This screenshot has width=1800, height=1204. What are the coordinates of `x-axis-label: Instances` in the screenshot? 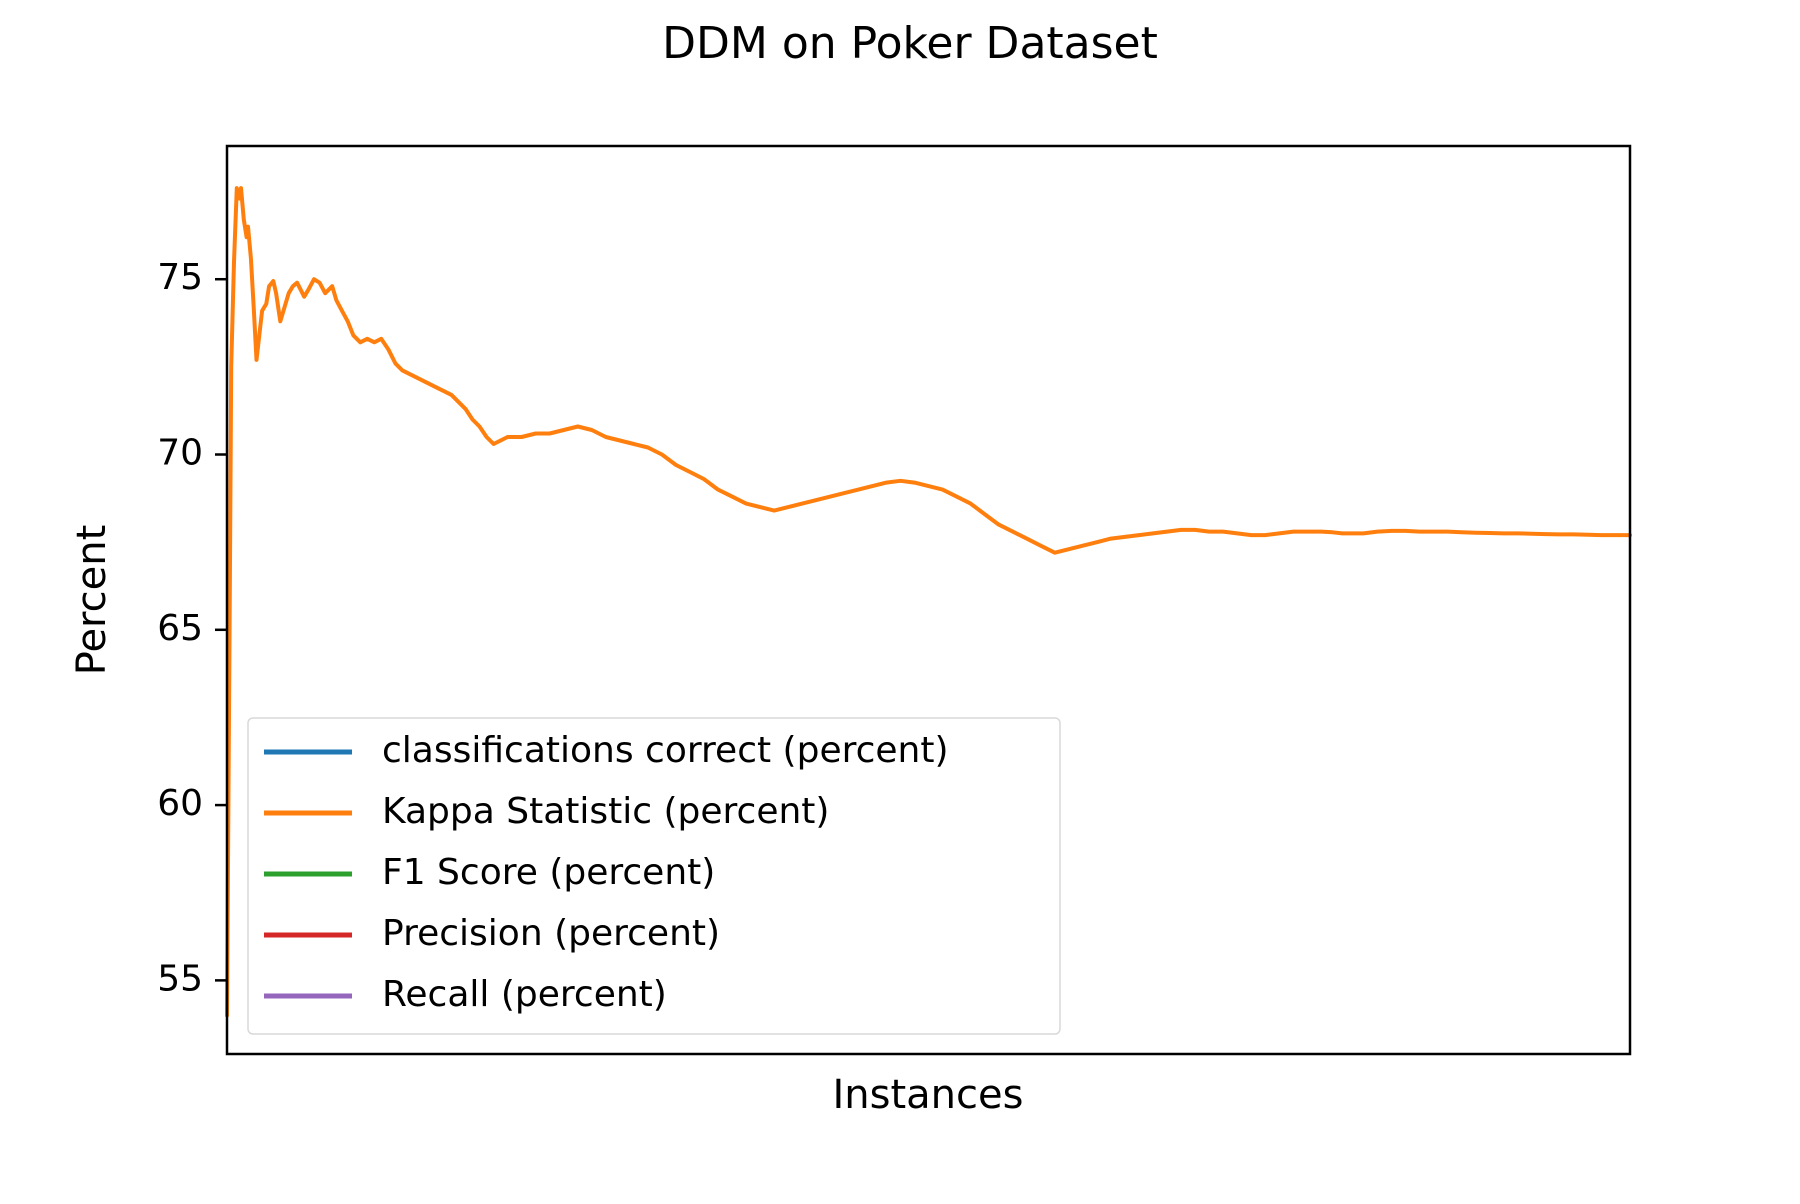 It's located at (928, 1095).